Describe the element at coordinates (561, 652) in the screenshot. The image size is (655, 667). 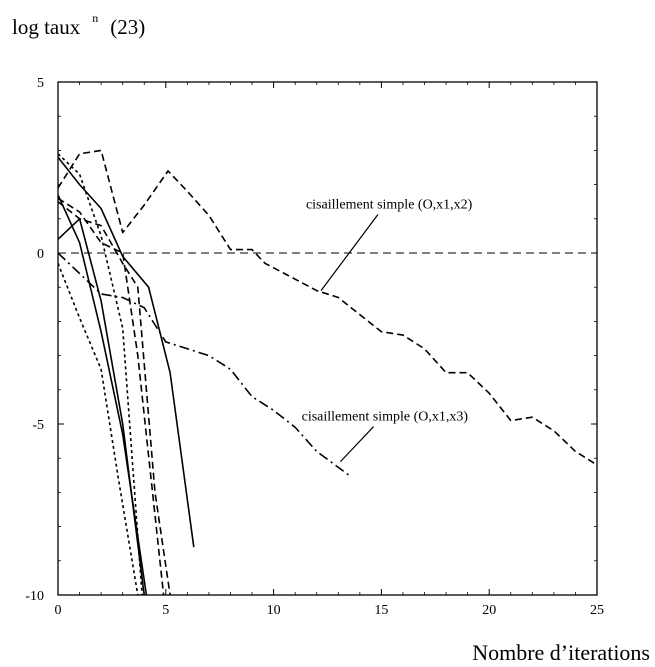
I see `x-axis-label: Nombre d’iterations` at that location.